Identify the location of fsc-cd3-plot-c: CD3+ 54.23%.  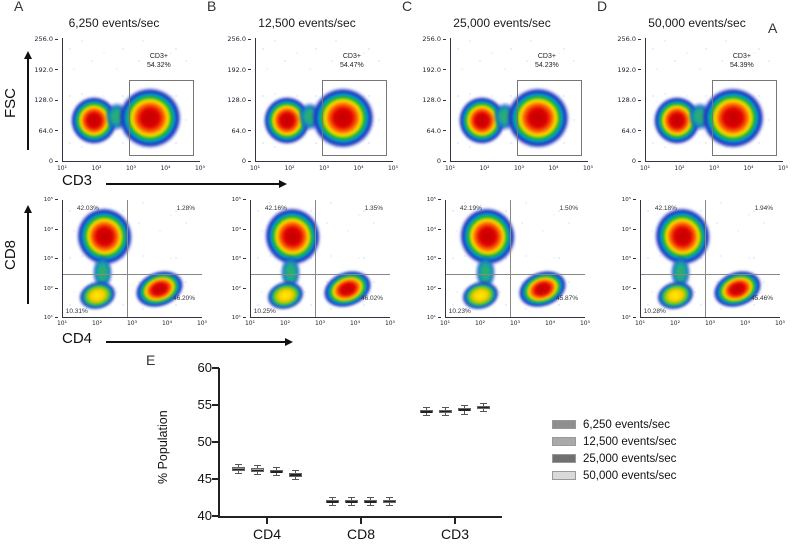
(519, 100).